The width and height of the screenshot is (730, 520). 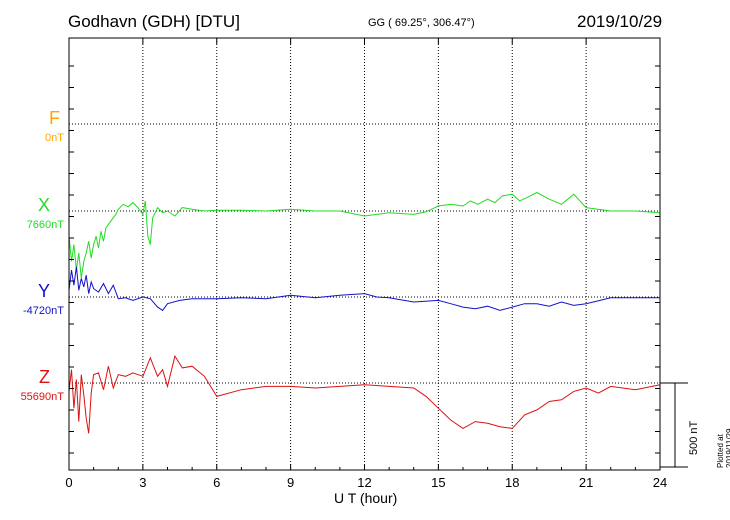 What do you see at coordinates (723, 448) in the screenshot?
I see `plotted-timestamp: Plotted at 2019/11/29 01:37 UT` at bounding box center [723, 448].